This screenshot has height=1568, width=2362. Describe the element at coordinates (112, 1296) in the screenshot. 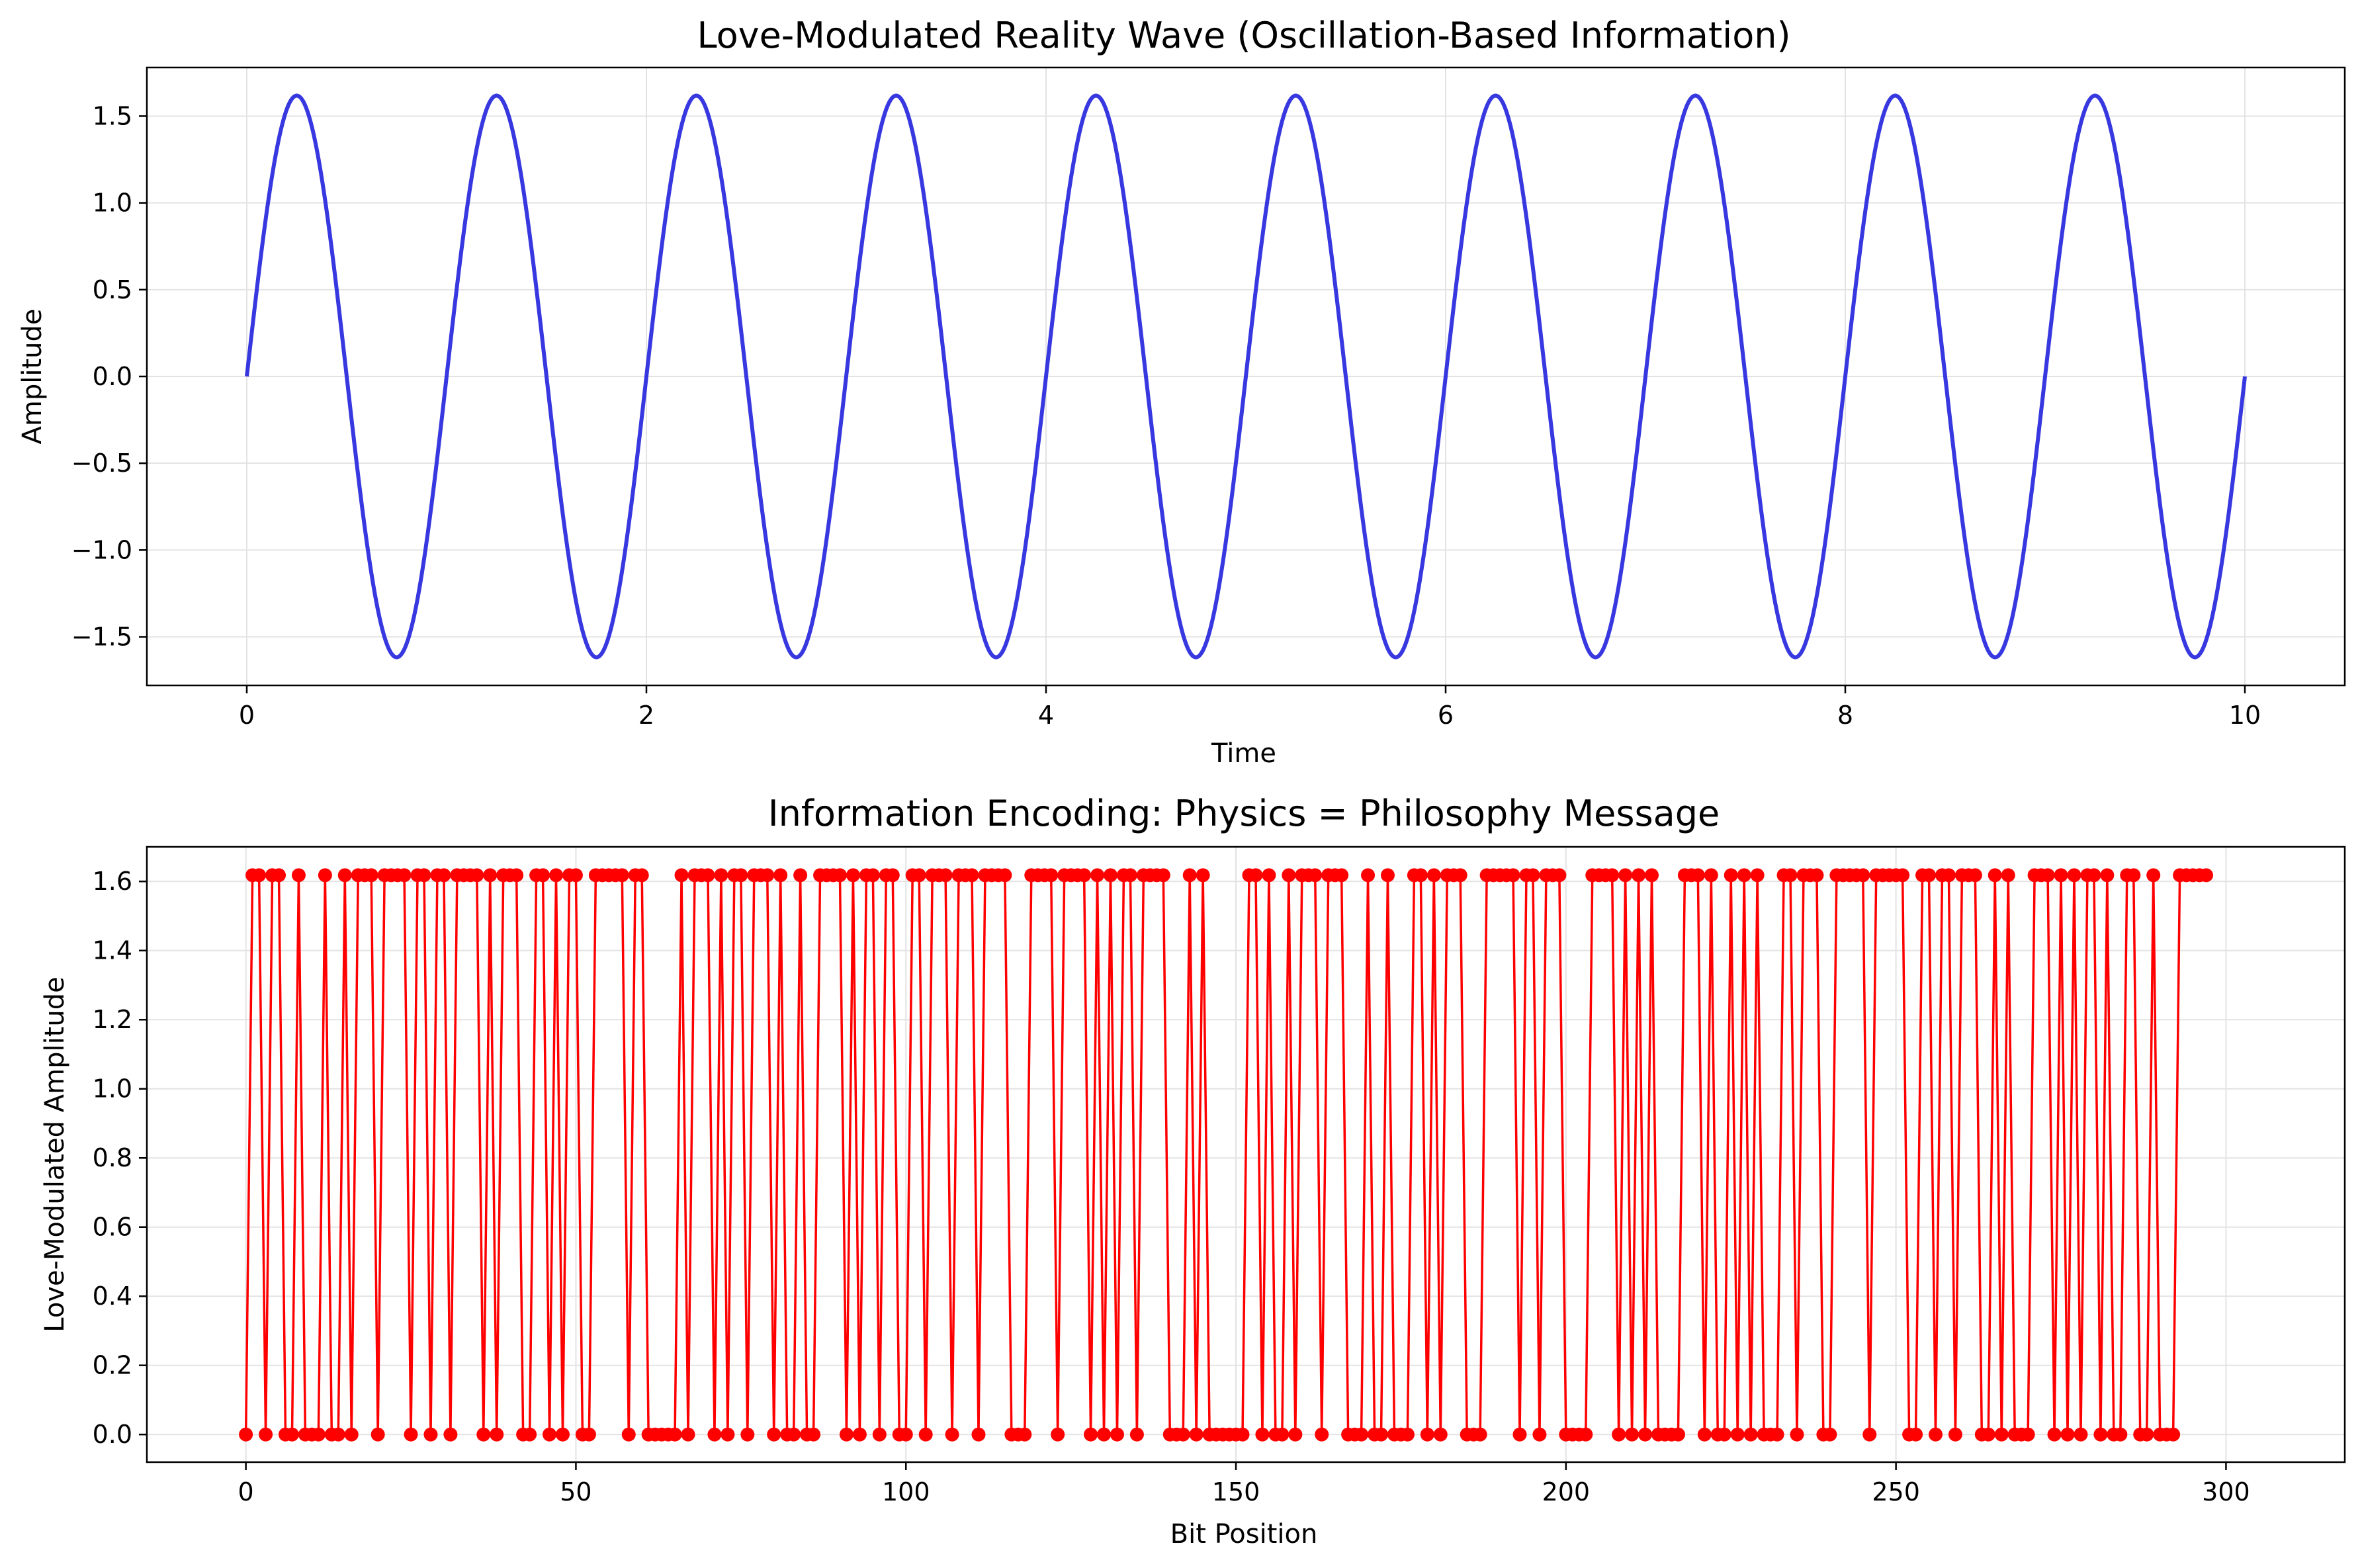

I see `y-tick-label: 0.4` at that location.